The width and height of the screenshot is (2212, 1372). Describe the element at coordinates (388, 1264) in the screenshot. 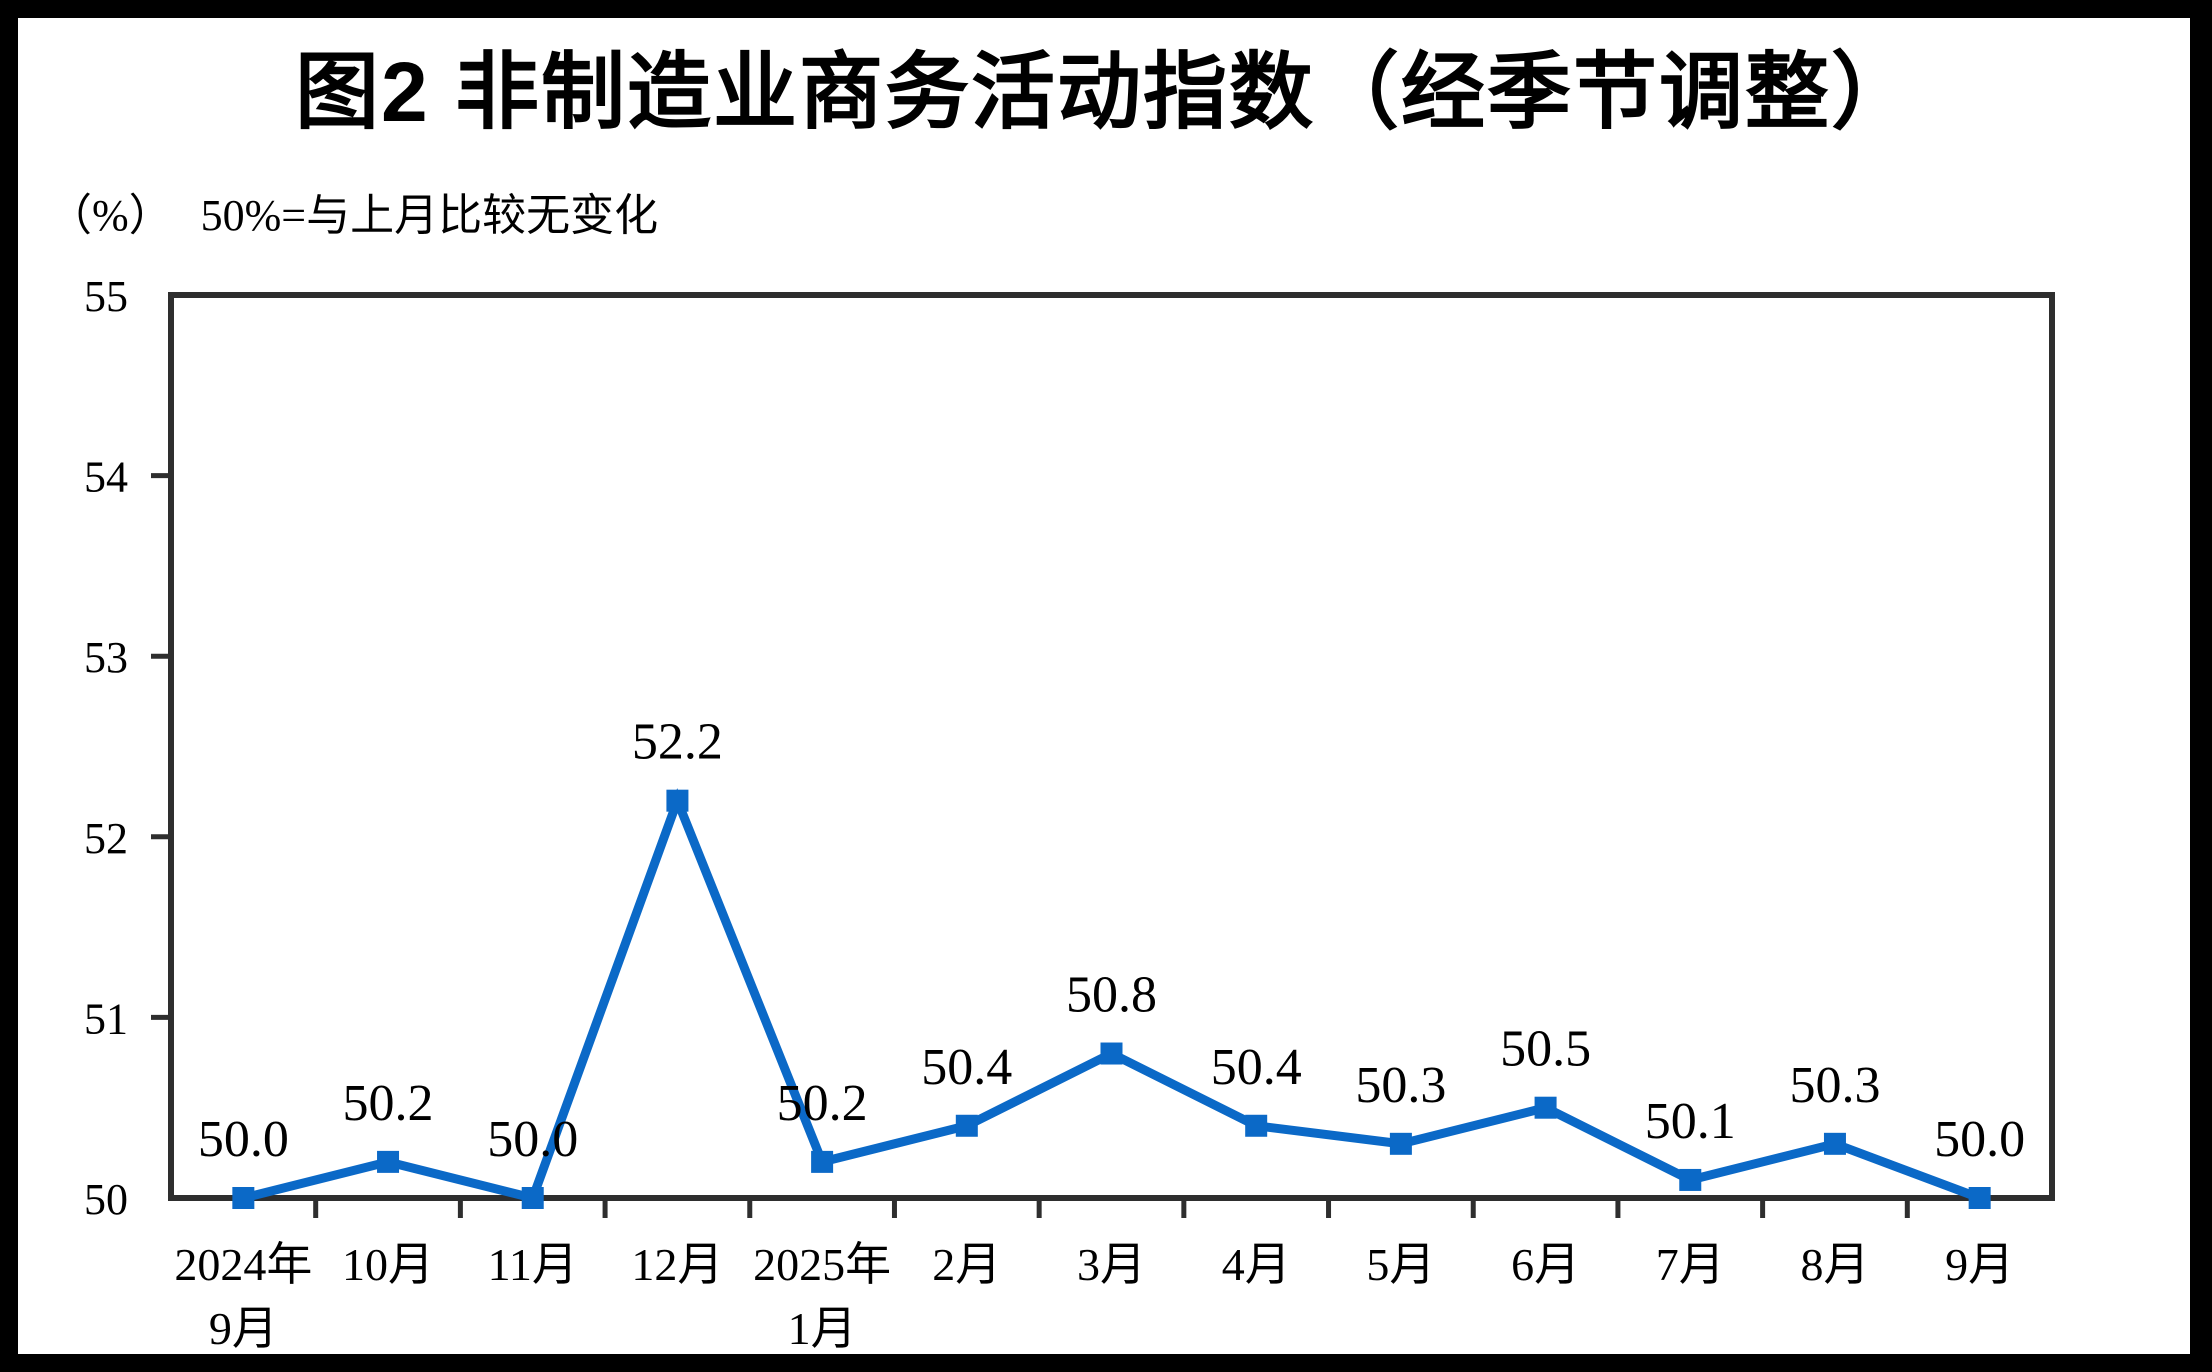

I see `x-axis-tick-label: 10月` at that location.